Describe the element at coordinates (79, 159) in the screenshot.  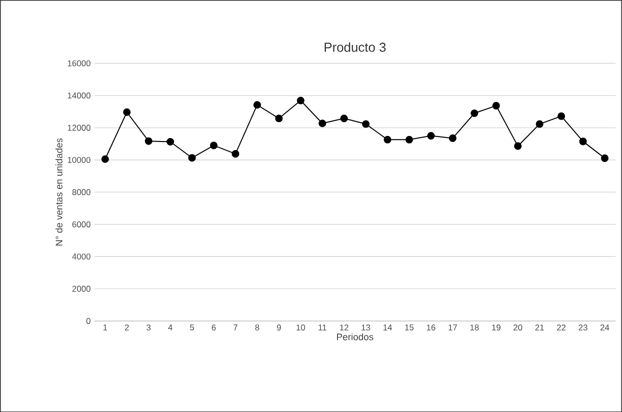
I see `y-tick-label: 10000` at that location.